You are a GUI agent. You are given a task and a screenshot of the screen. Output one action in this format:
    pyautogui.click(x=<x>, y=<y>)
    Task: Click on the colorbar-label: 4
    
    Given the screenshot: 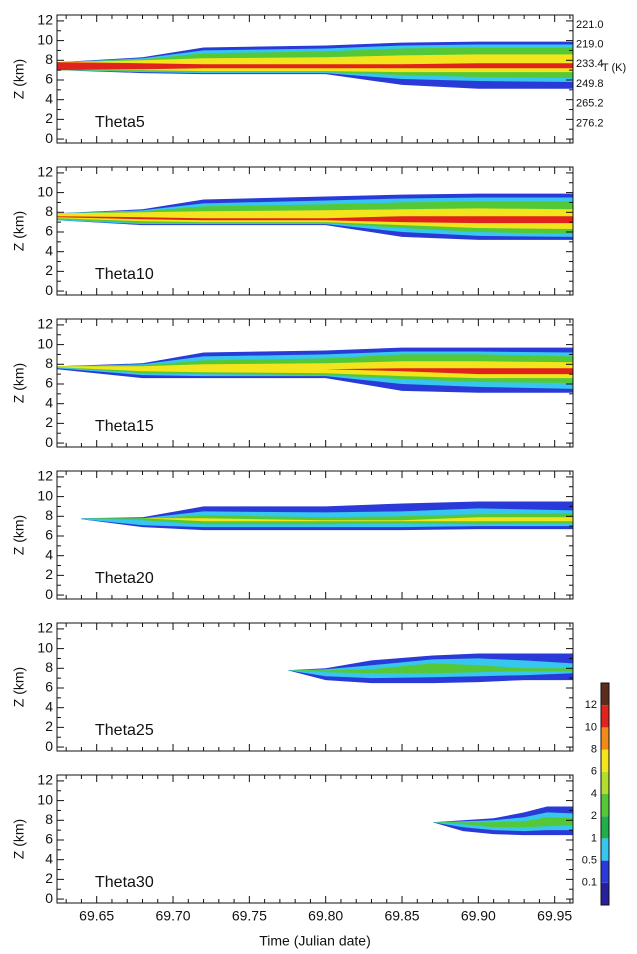 What is the action you would take?
    pyautogui.click(x=594, y=794)
    